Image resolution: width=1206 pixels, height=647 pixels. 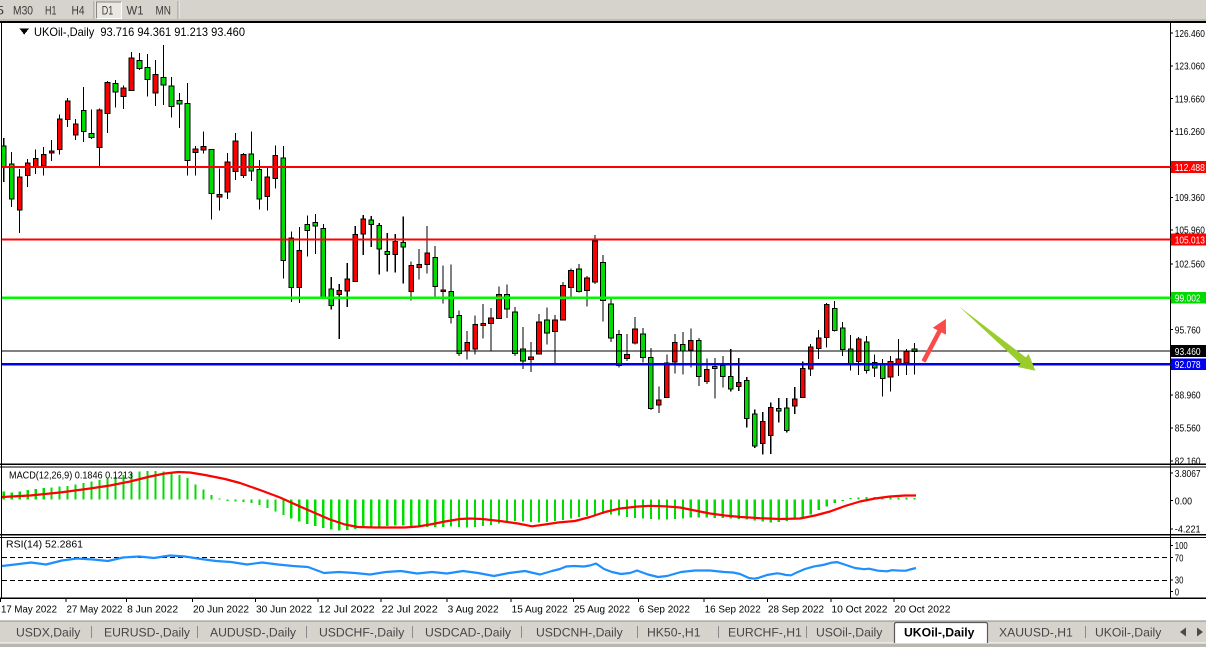 What do you see at coordinates (147, 633) in the screenshot?
I see `svg-text: EURUSD-,Daily` at bounding box center [147, 633].